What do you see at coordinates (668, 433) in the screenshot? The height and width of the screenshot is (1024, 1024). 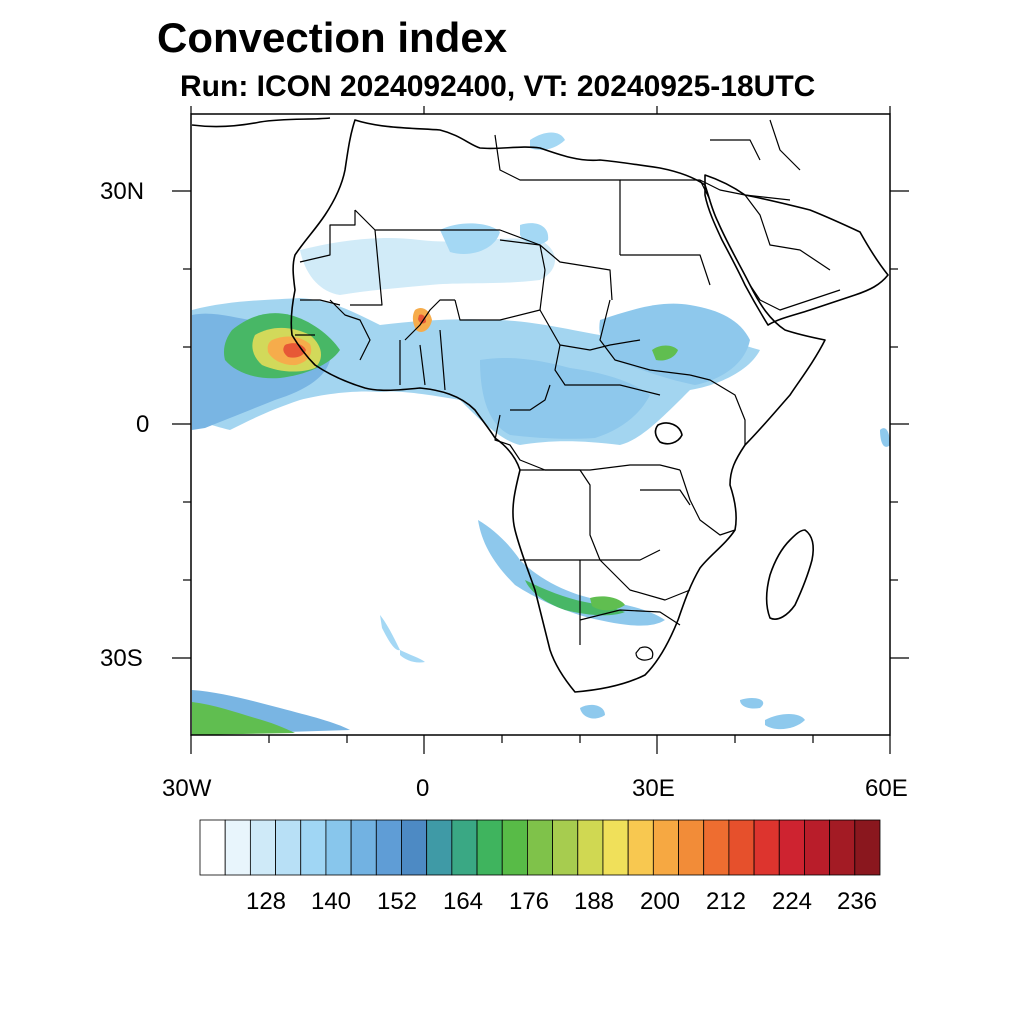 I see `lake-victoria` at bounding box center [668, 433].